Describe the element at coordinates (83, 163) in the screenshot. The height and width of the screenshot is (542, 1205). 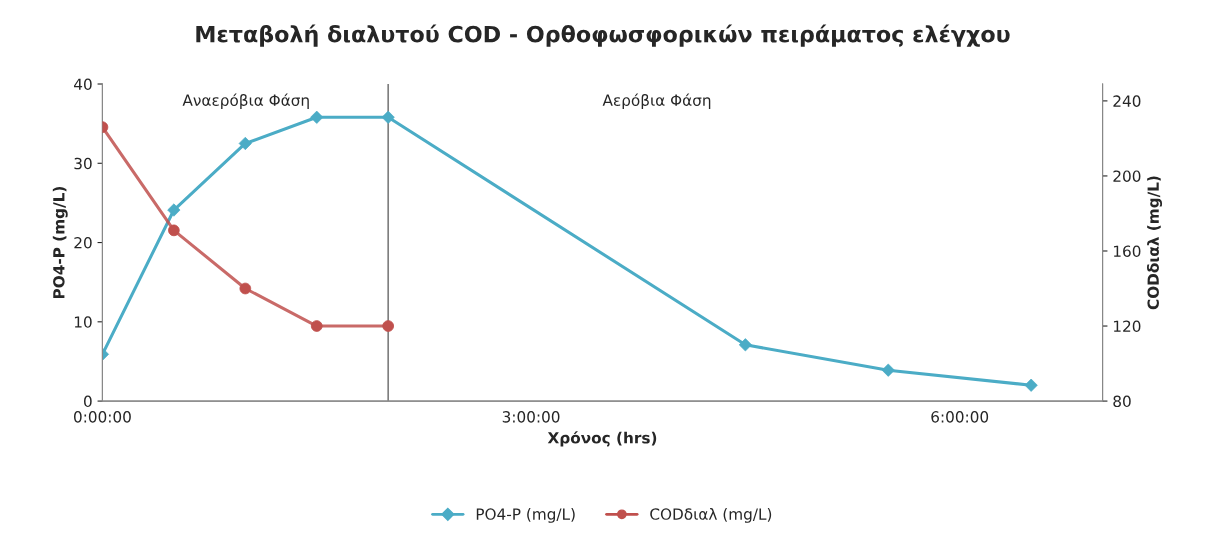
I see `y-tick-label: 30` at that location.